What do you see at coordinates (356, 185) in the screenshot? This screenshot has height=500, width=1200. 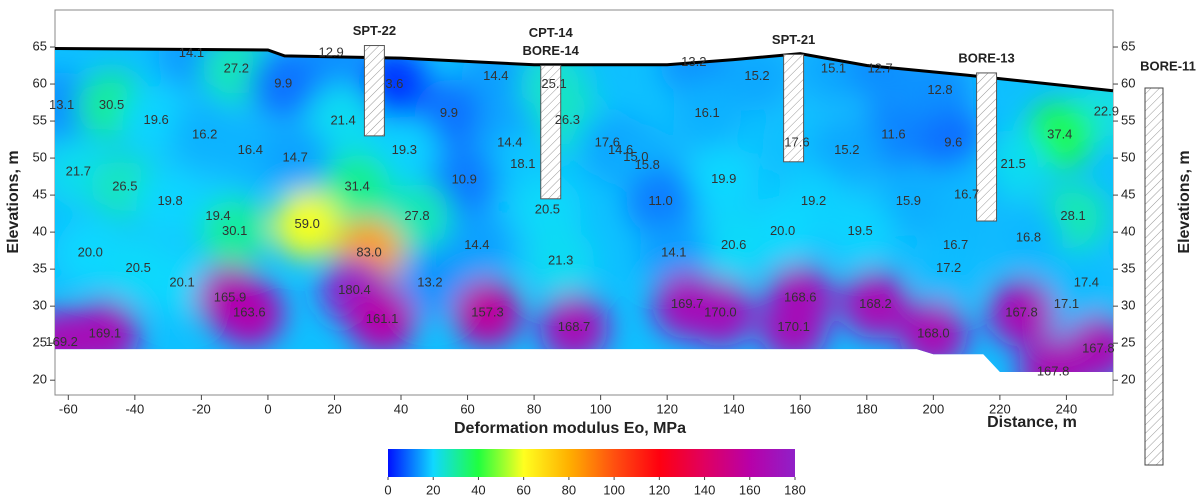 I see `value-label: 31.4` at bounding box center [356, 185].